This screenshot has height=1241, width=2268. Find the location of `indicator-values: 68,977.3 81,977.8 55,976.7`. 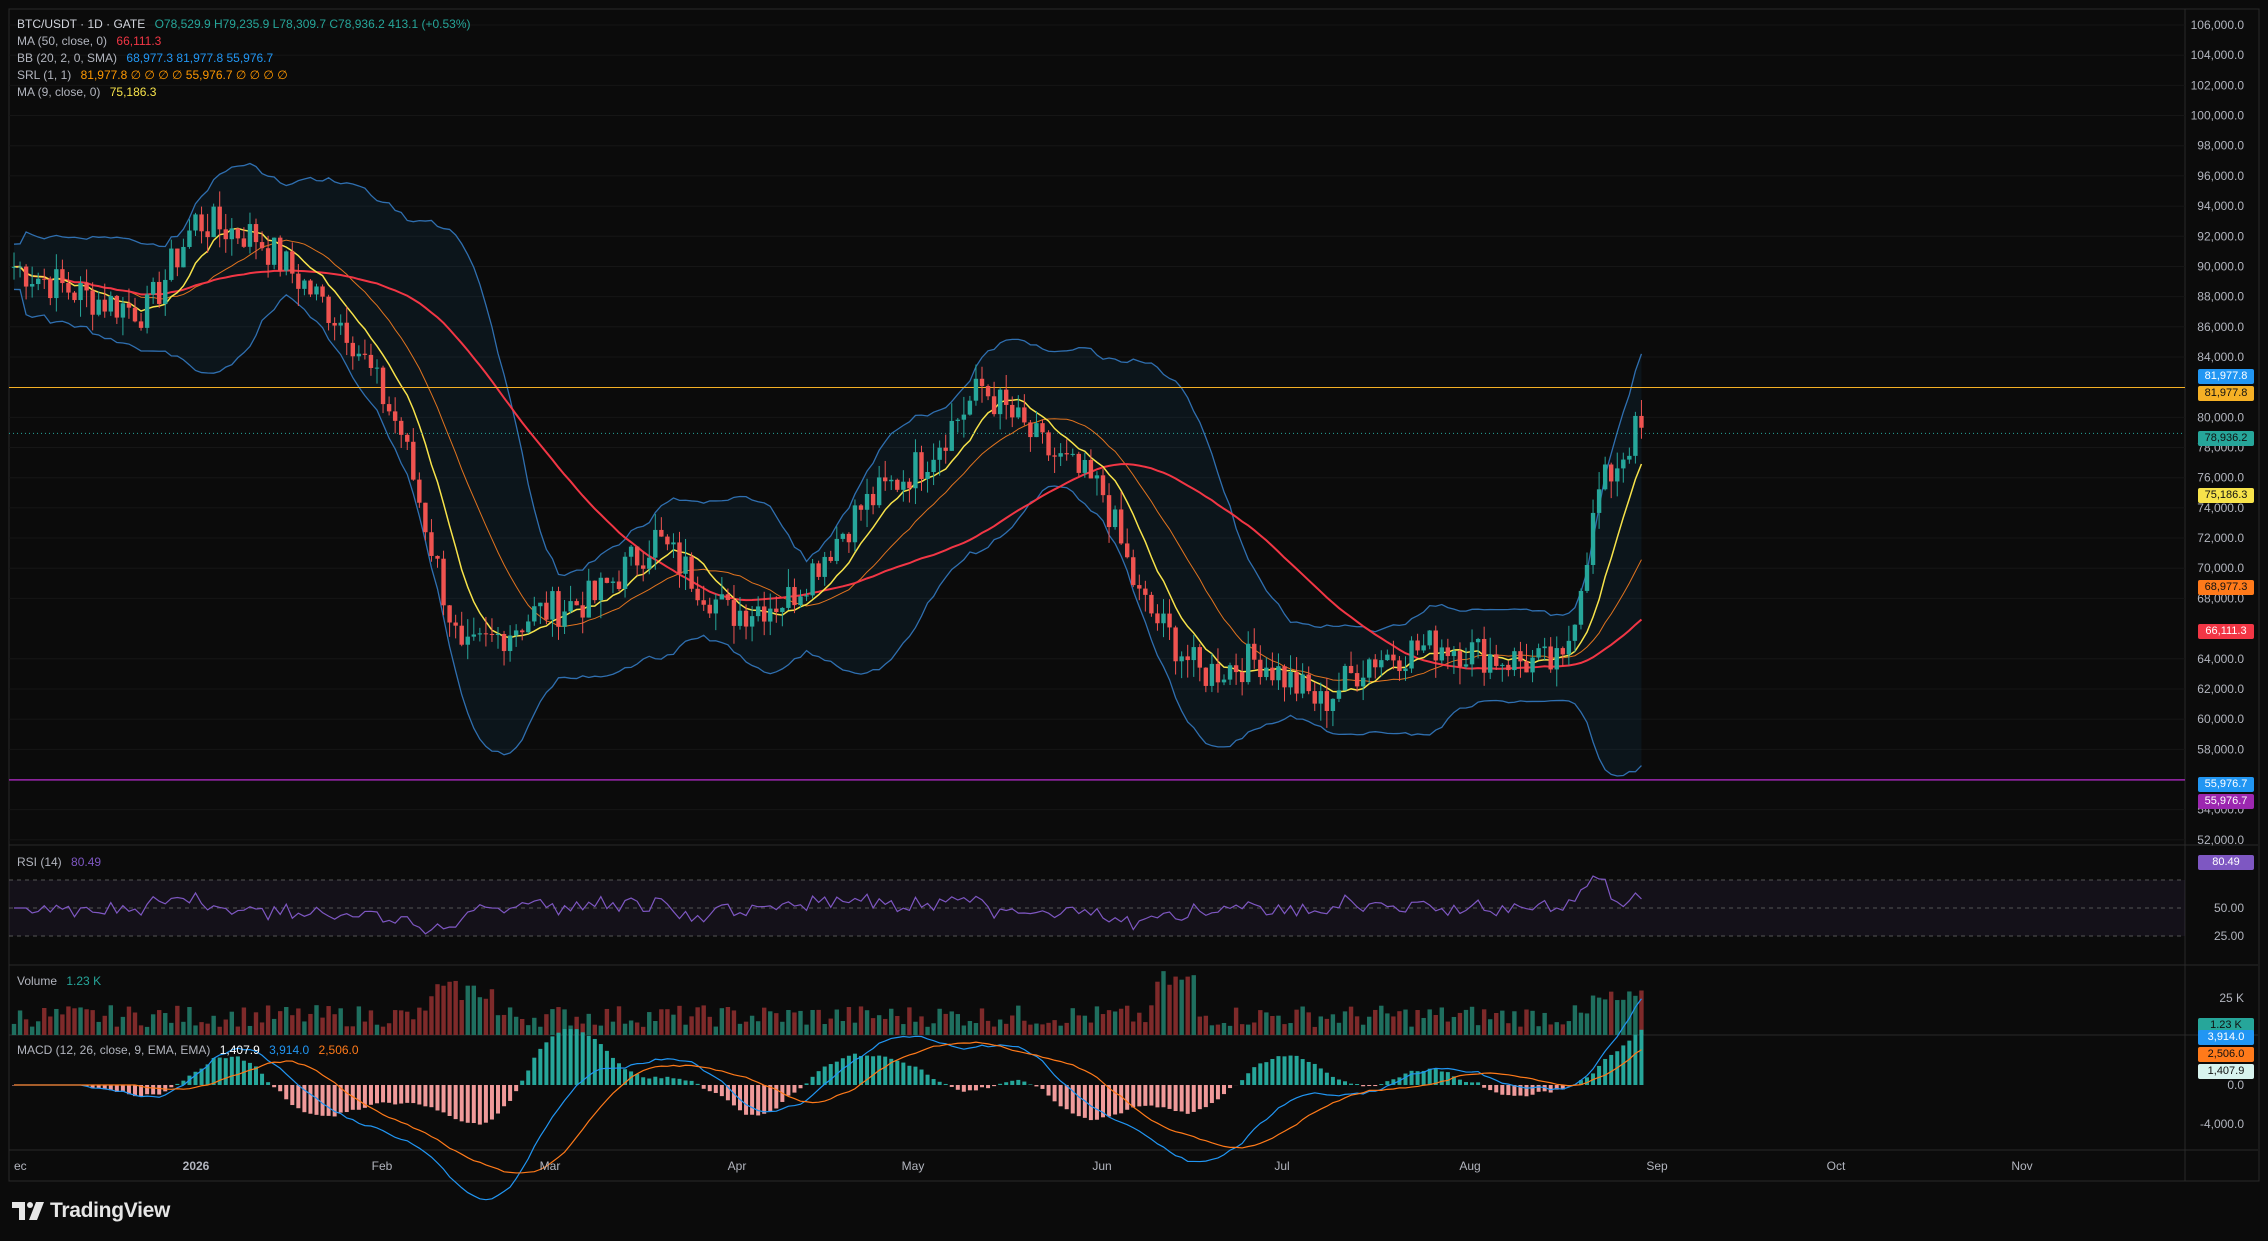

indicator-values: 68,977.3 81,977.8 55,976.7 is located at coordinates (200, 58).